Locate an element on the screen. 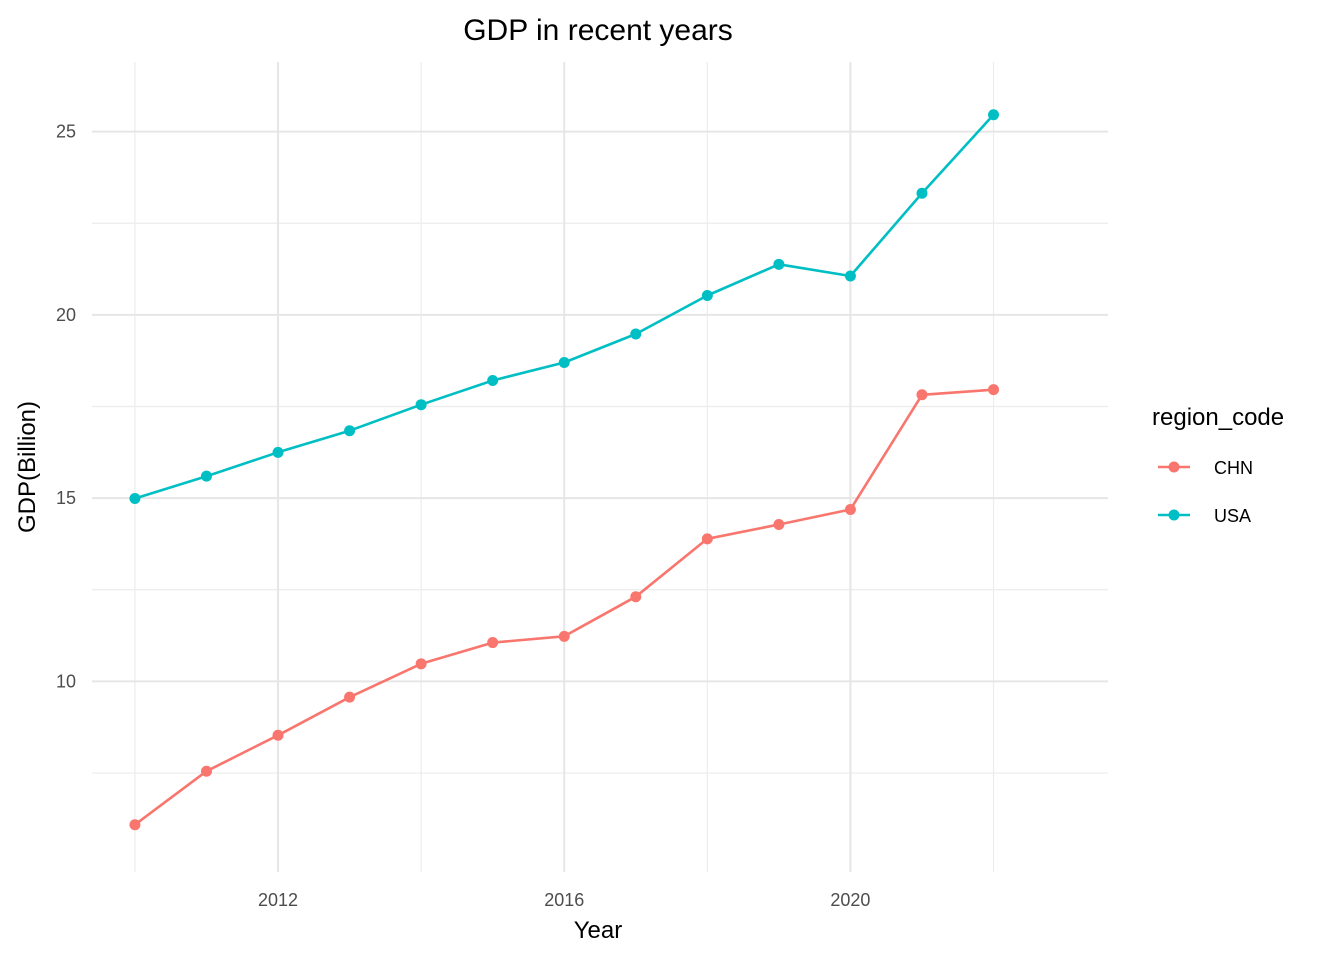 This screenshot has width=1344, height=960. legend-label: CHN is located at coordinates (1233, 468).